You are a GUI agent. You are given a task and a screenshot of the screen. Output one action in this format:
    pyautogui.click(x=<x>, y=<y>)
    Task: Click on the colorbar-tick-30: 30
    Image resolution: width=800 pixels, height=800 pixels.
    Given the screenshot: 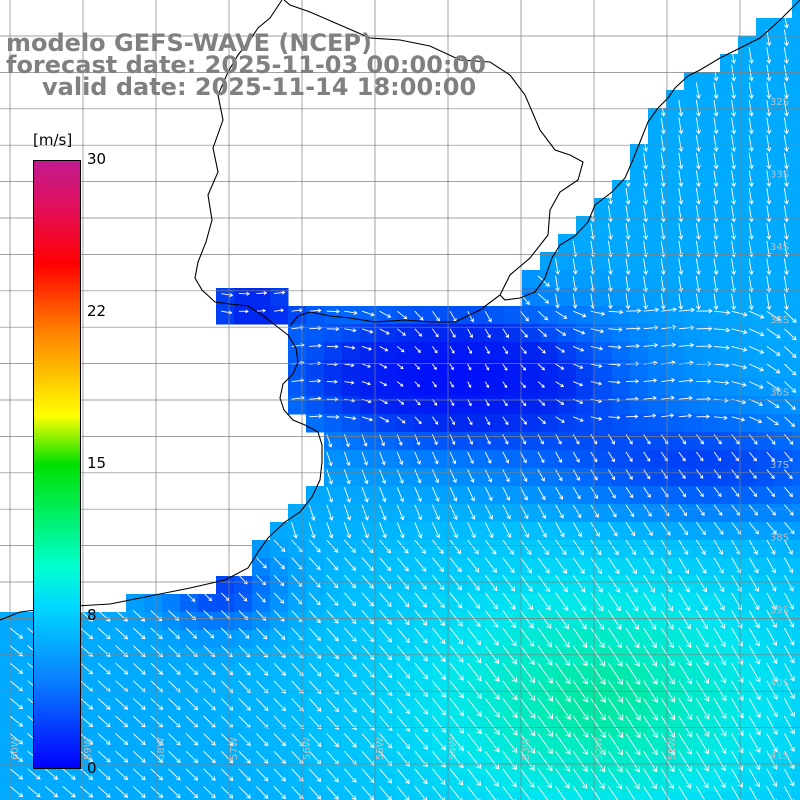 What is the action you would take?
    pyautogui.click(x=97, y=159)
    